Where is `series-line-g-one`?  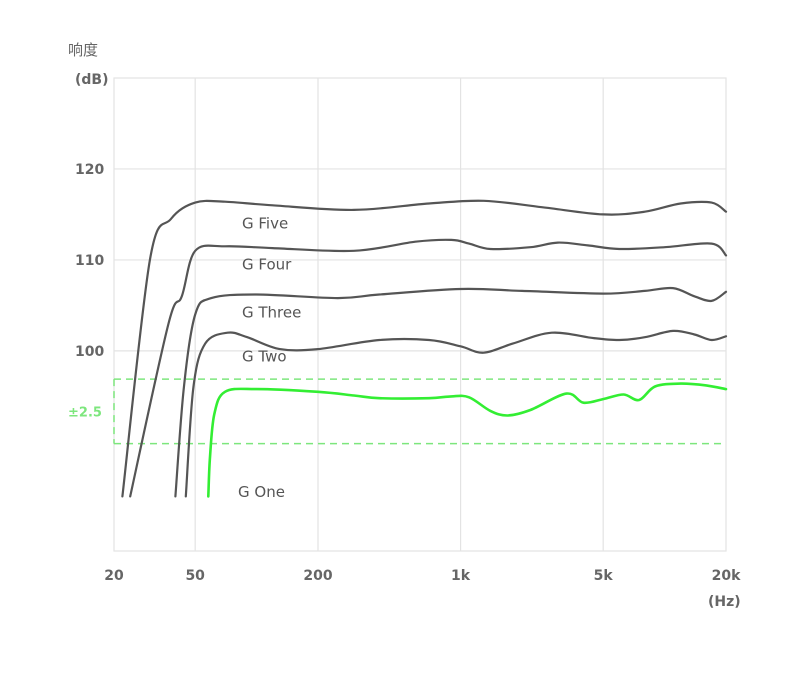
series-line-g-one is located at coordinates (467, 440).